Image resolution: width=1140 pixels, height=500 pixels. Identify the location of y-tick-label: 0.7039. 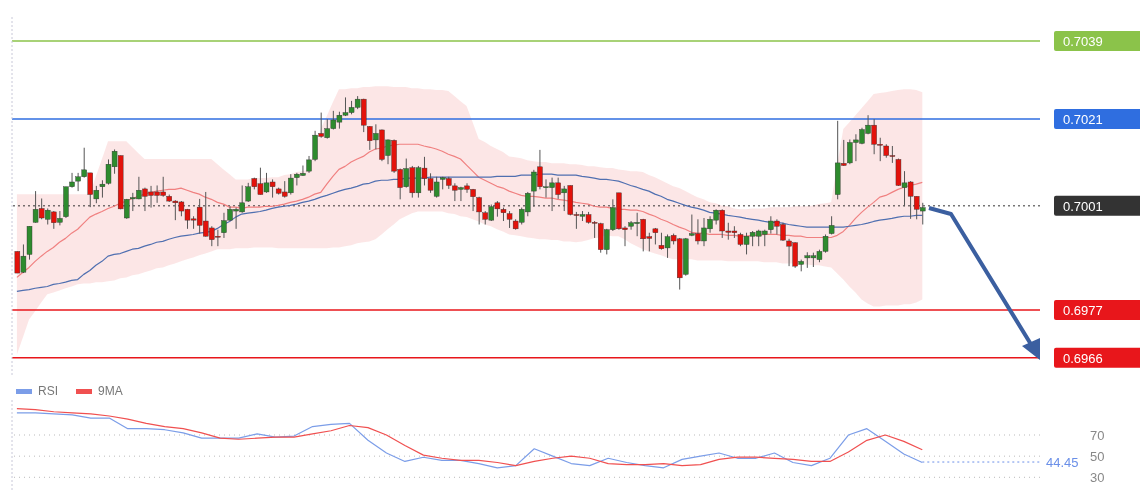
(1083, 42).